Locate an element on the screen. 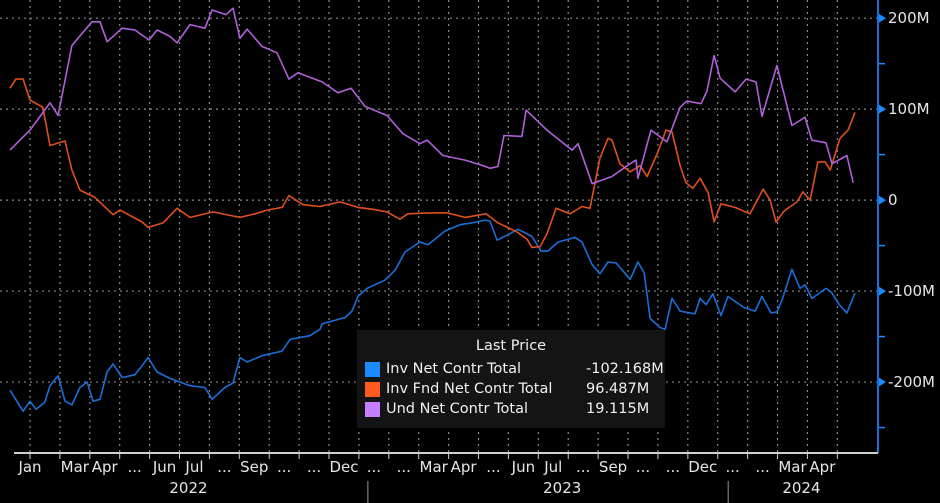 The height and width of the screenshot is (503, 940). y-tick-label: -100M is located at coordinates (911, 291).